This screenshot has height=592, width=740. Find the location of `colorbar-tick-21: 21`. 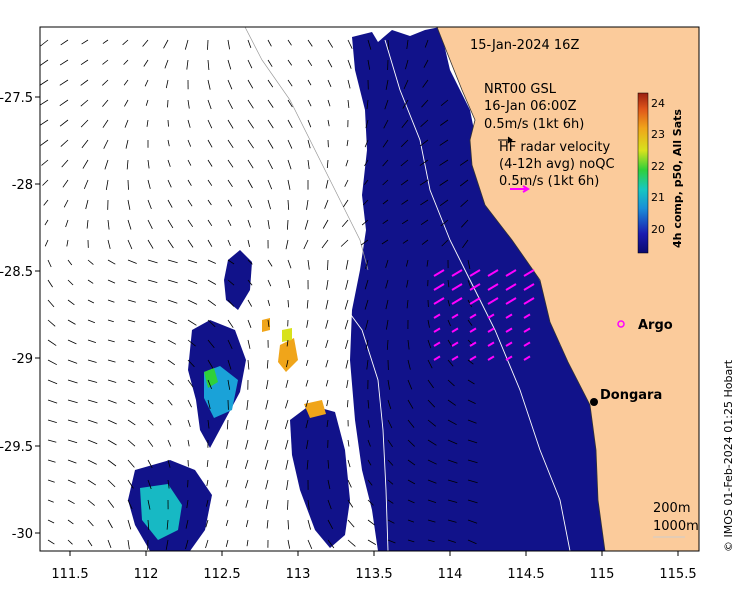

colorbar-tick-21: 21 is located at coordinates (658, 197).